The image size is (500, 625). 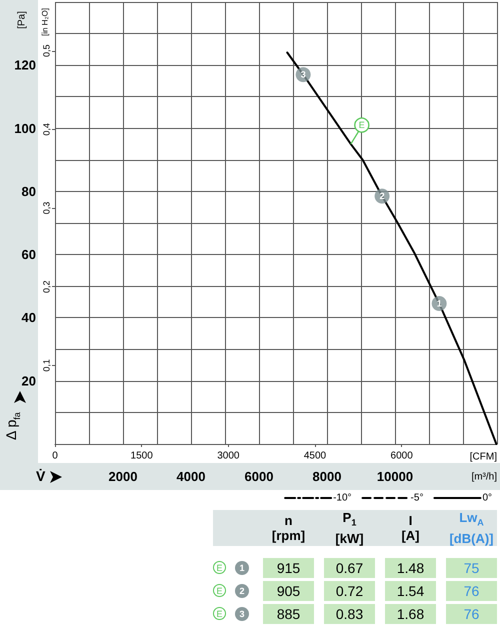 I want to click on y2-tick-label: 0,5, so click(x=47, y=51).